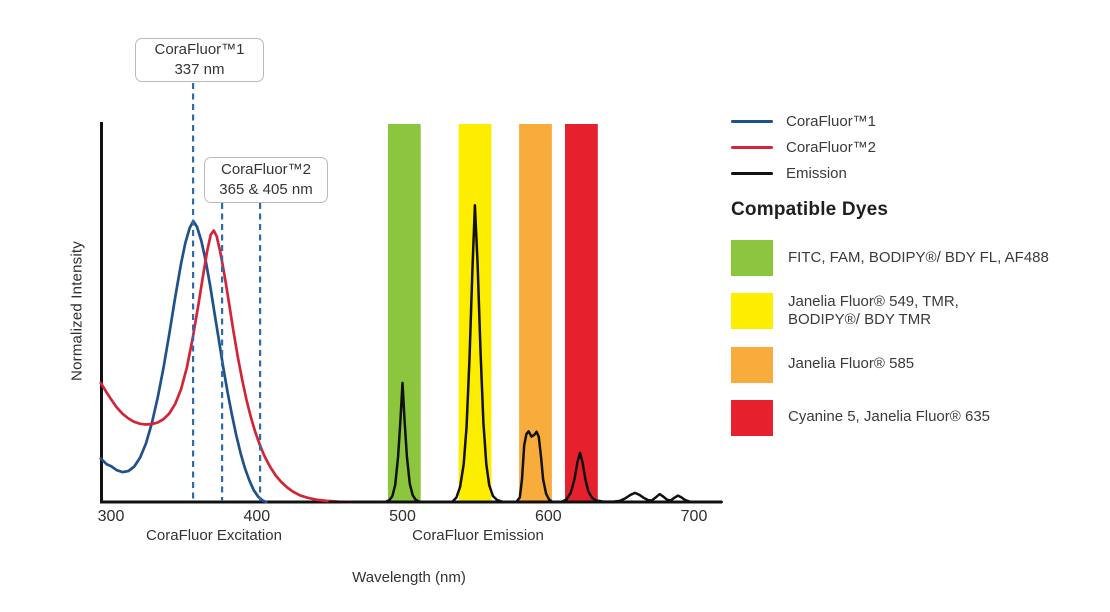 This screenshot has width=1110, height=612. I want to click on x-tick-label: 500, so click(402, 516).